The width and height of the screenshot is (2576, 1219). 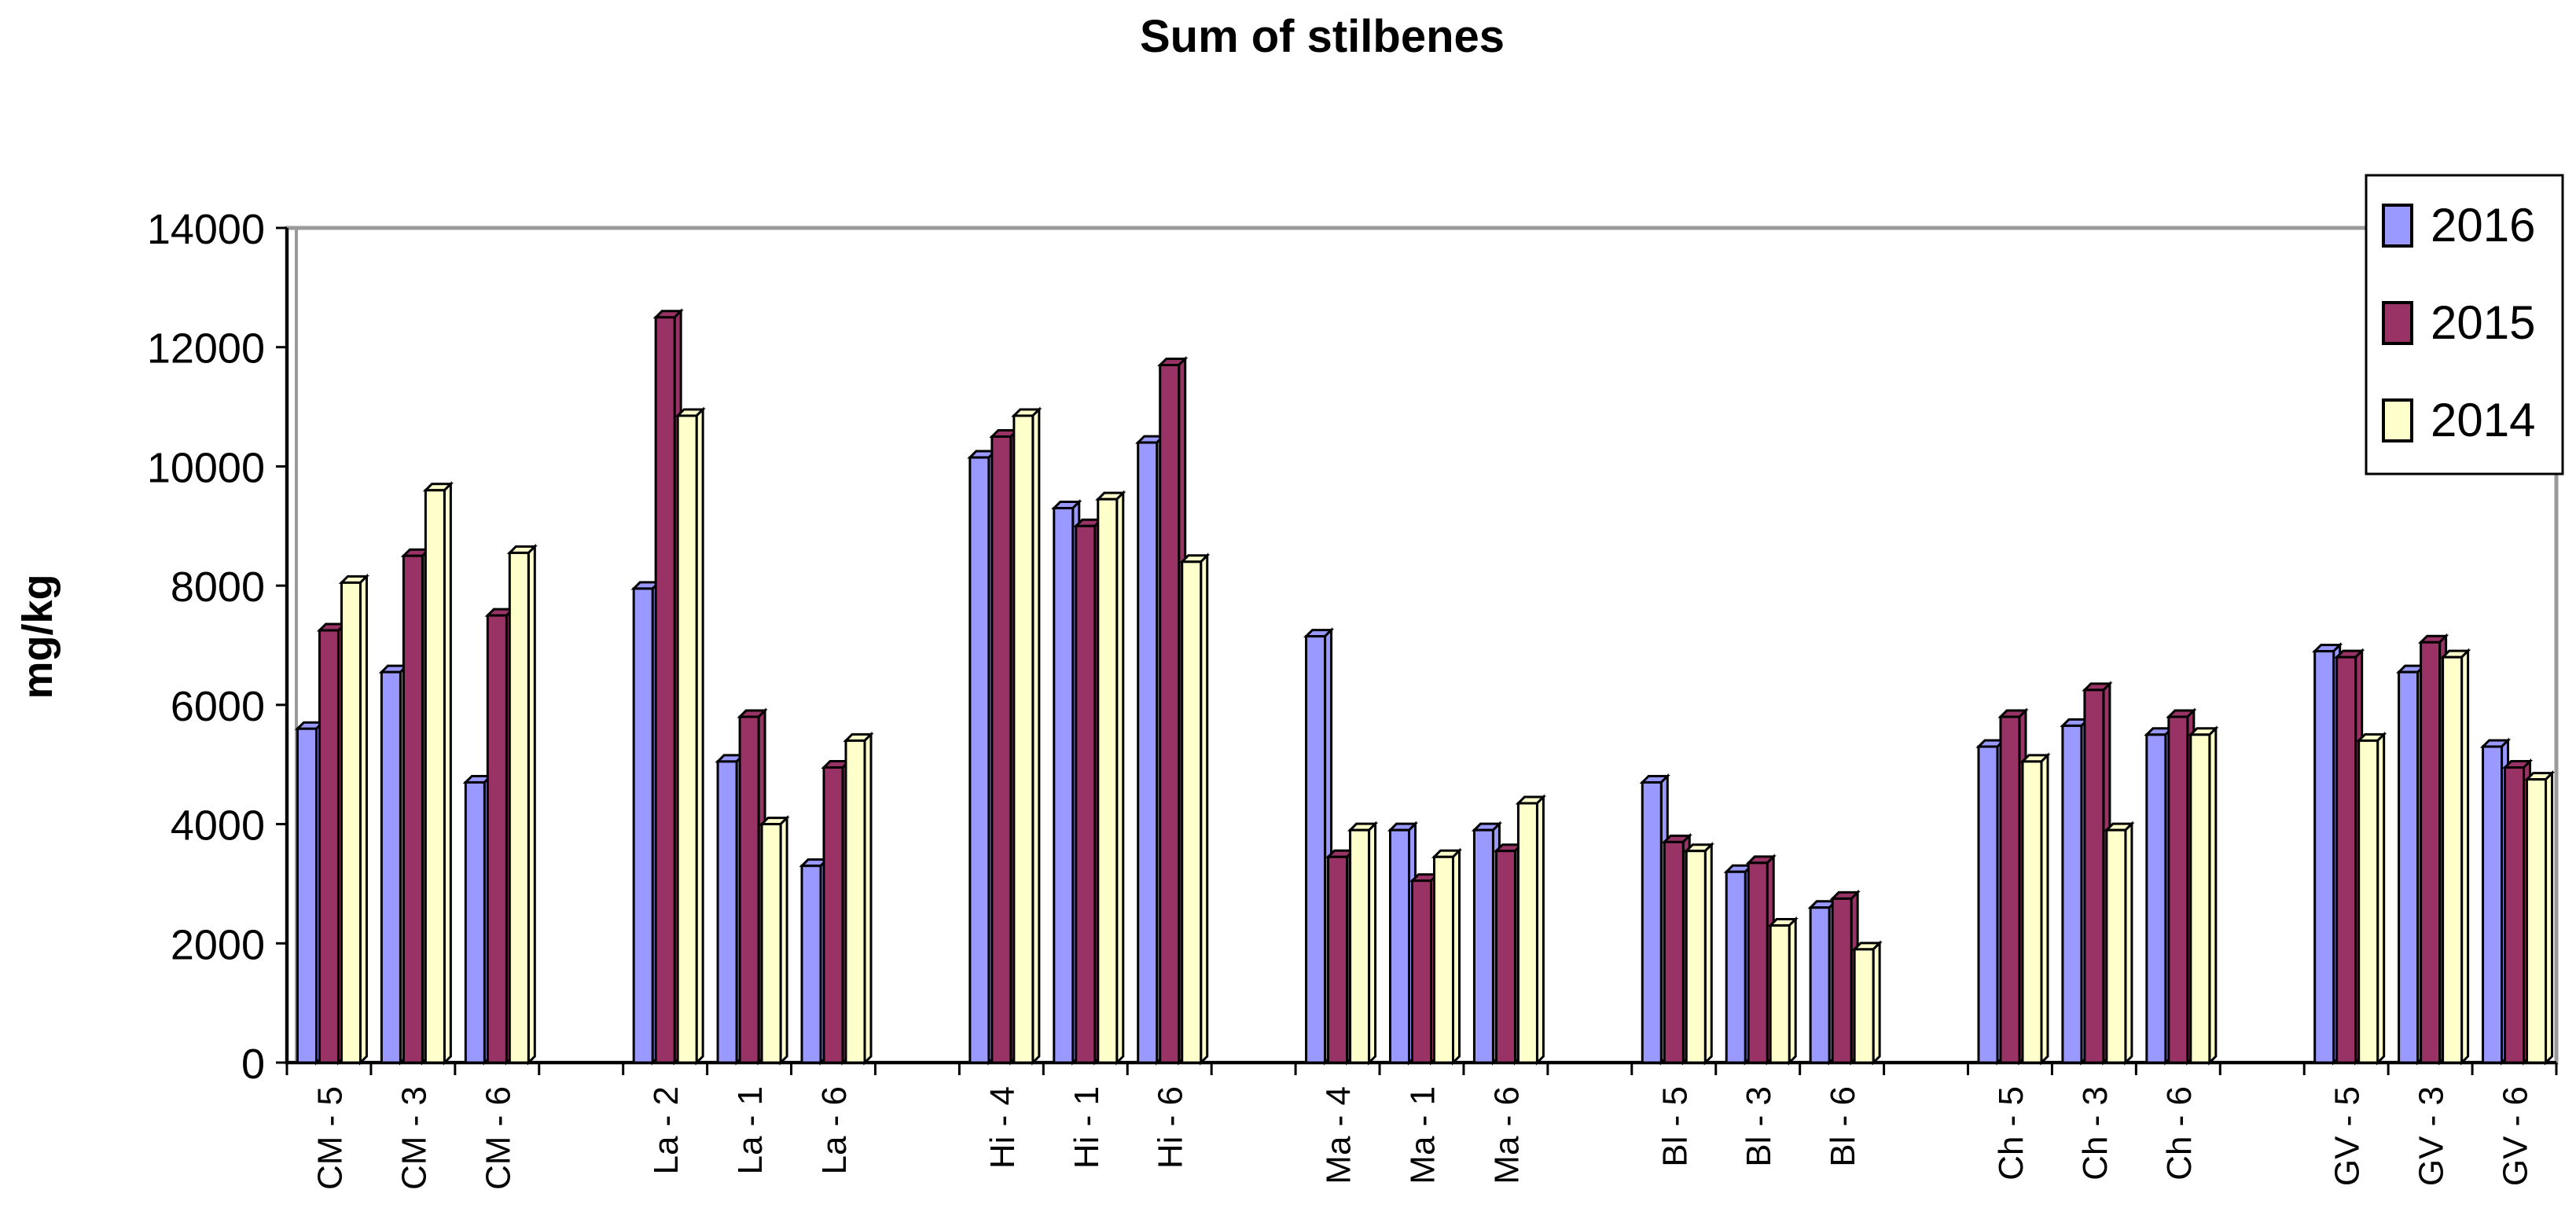 I want to click on y-axis-label: mg/kg, so click(x=37, y=636).